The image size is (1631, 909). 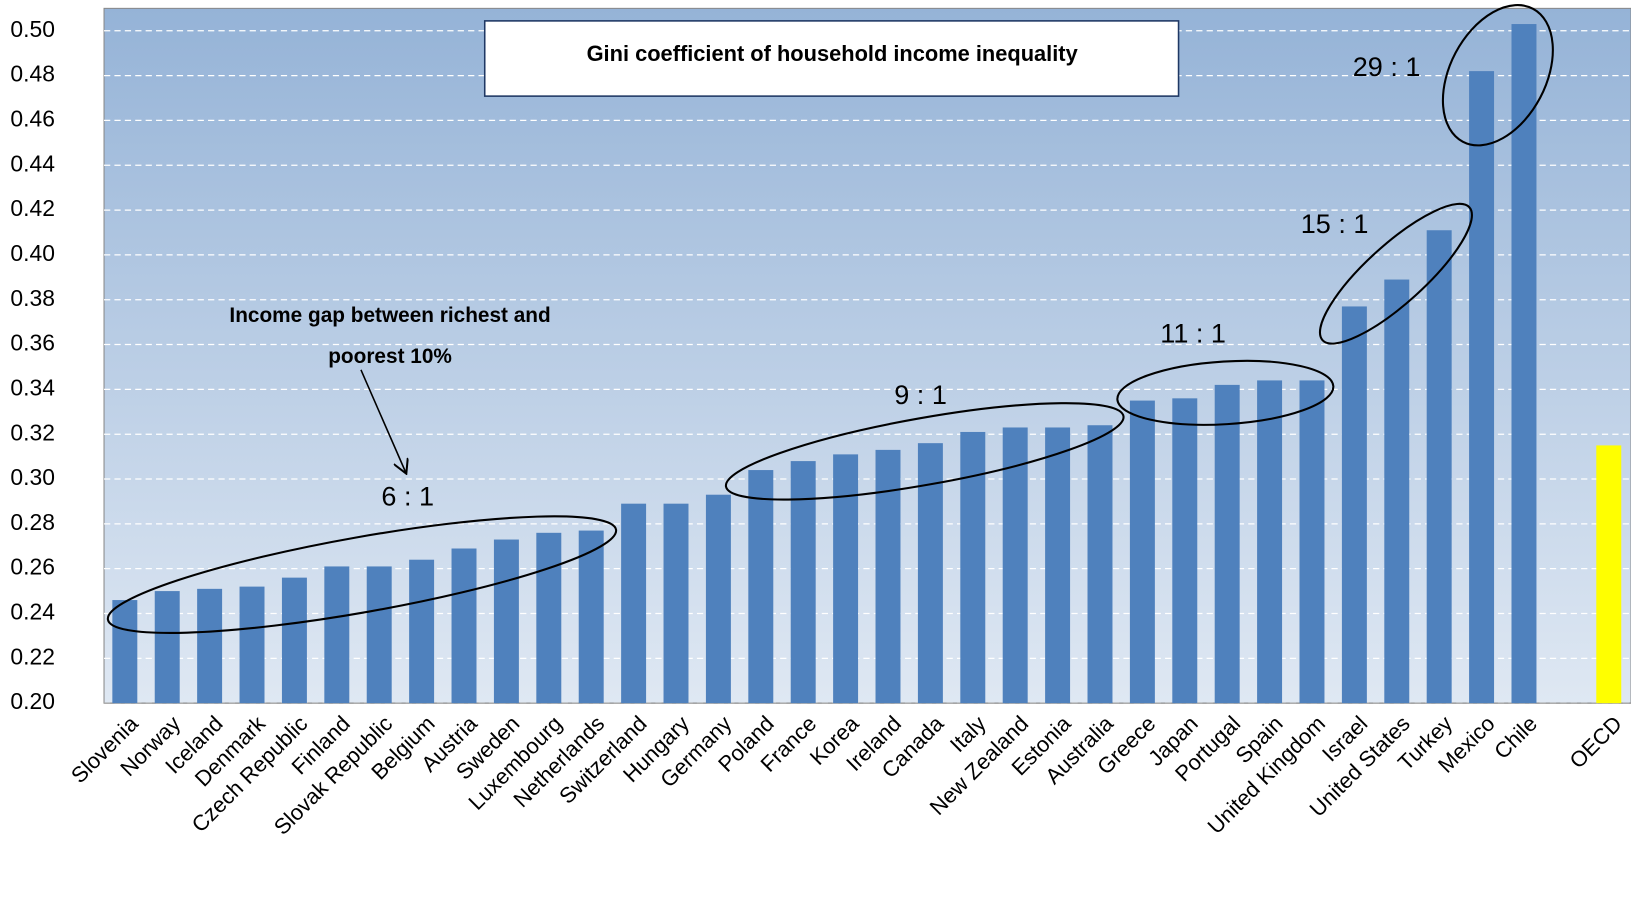 I want to click on y-tick-label: 0.20, so click(x=32, y=701).